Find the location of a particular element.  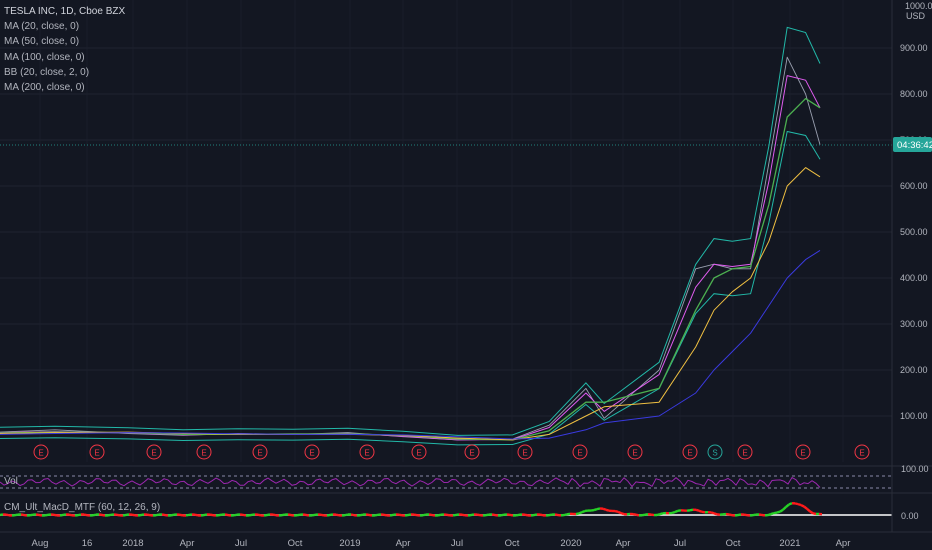

split-event-circle is located at coordinates (715, 452).